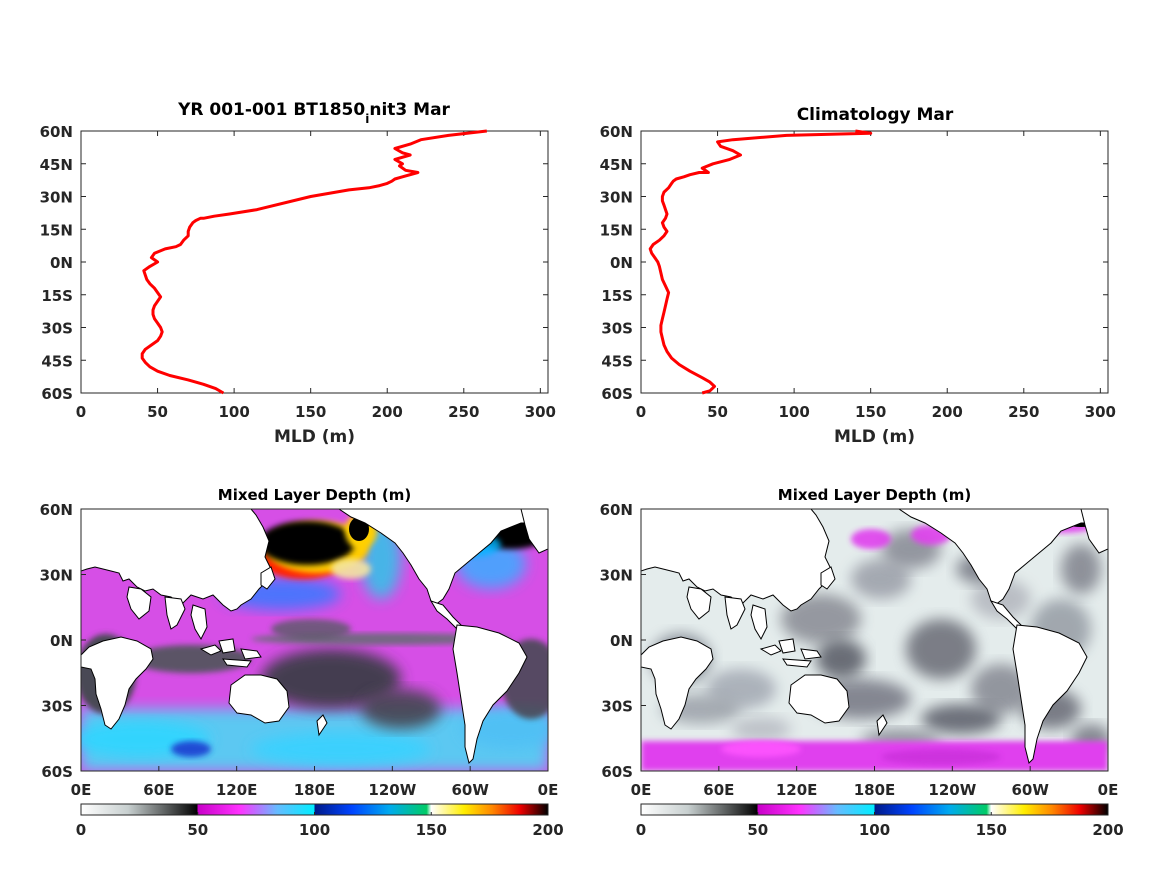  I want to click on mld-field-inner, so click(314, 640).